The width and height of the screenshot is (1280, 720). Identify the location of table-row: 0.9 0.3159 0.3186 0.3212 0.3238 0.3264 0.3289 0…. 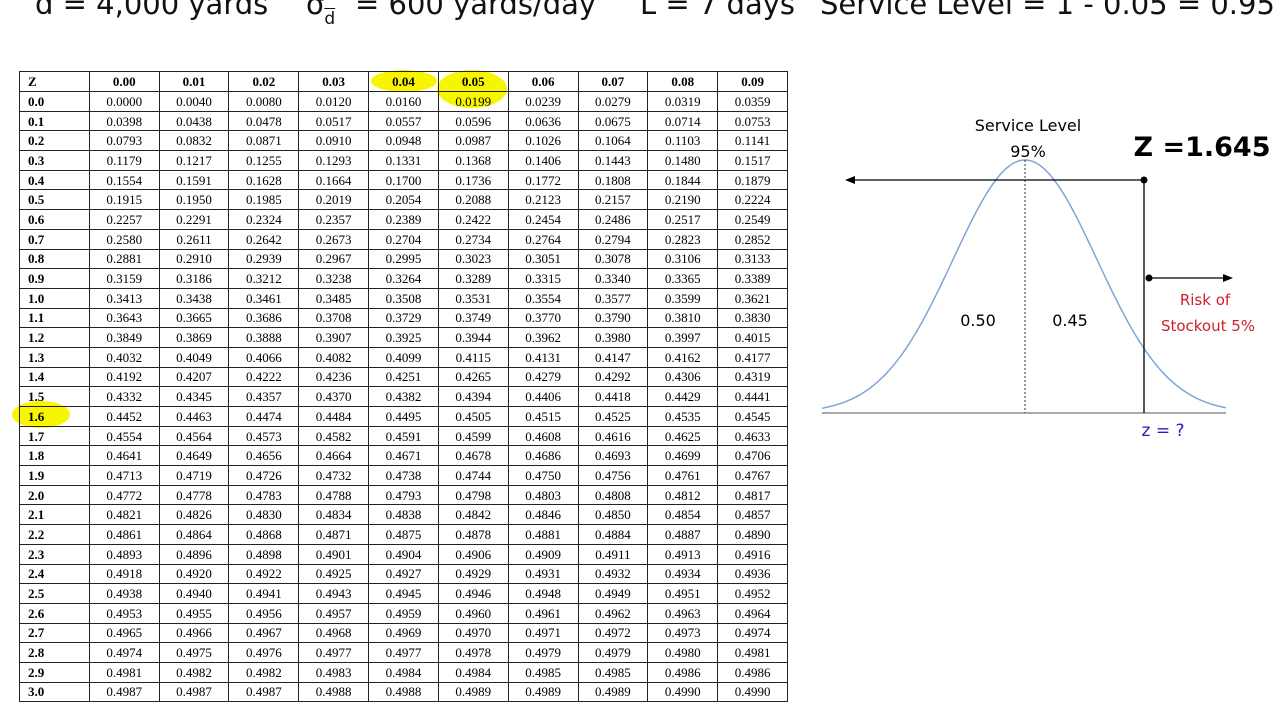
(403, 278).